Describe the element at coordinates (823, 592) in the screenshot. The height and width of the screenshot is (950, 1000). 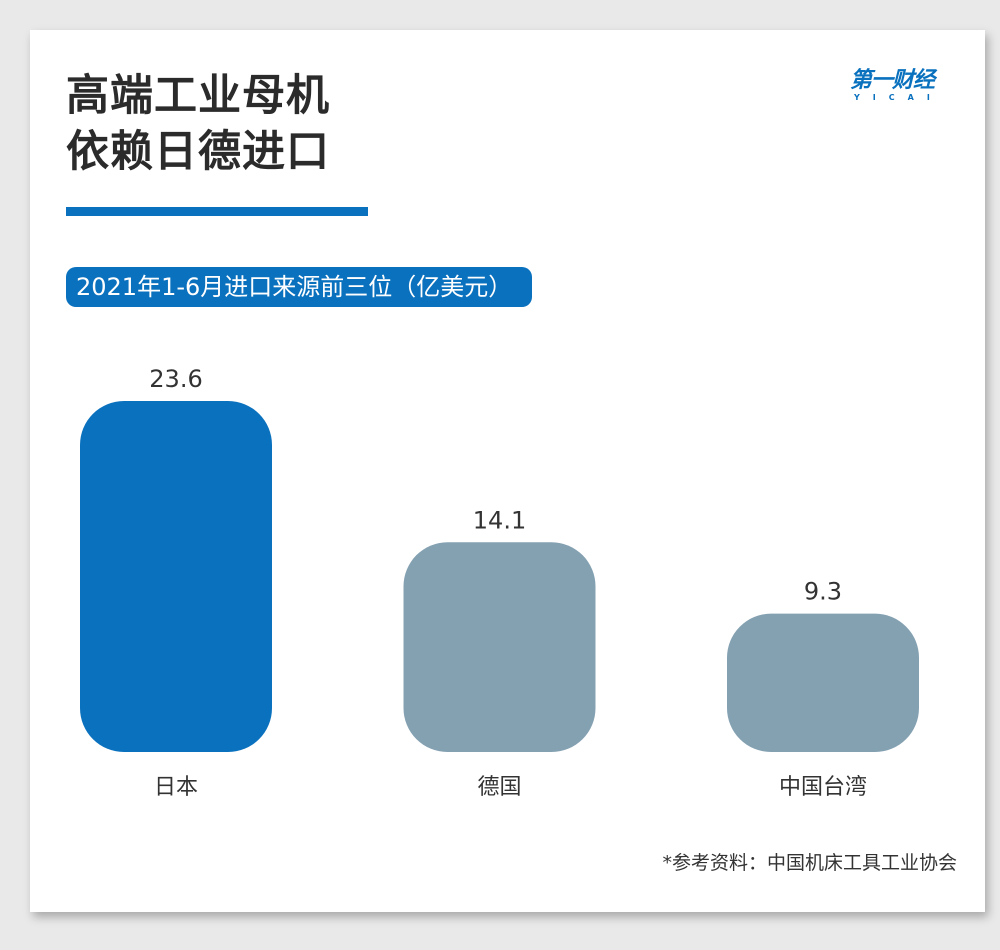
I see `value-label-2: 9.3` at that location.